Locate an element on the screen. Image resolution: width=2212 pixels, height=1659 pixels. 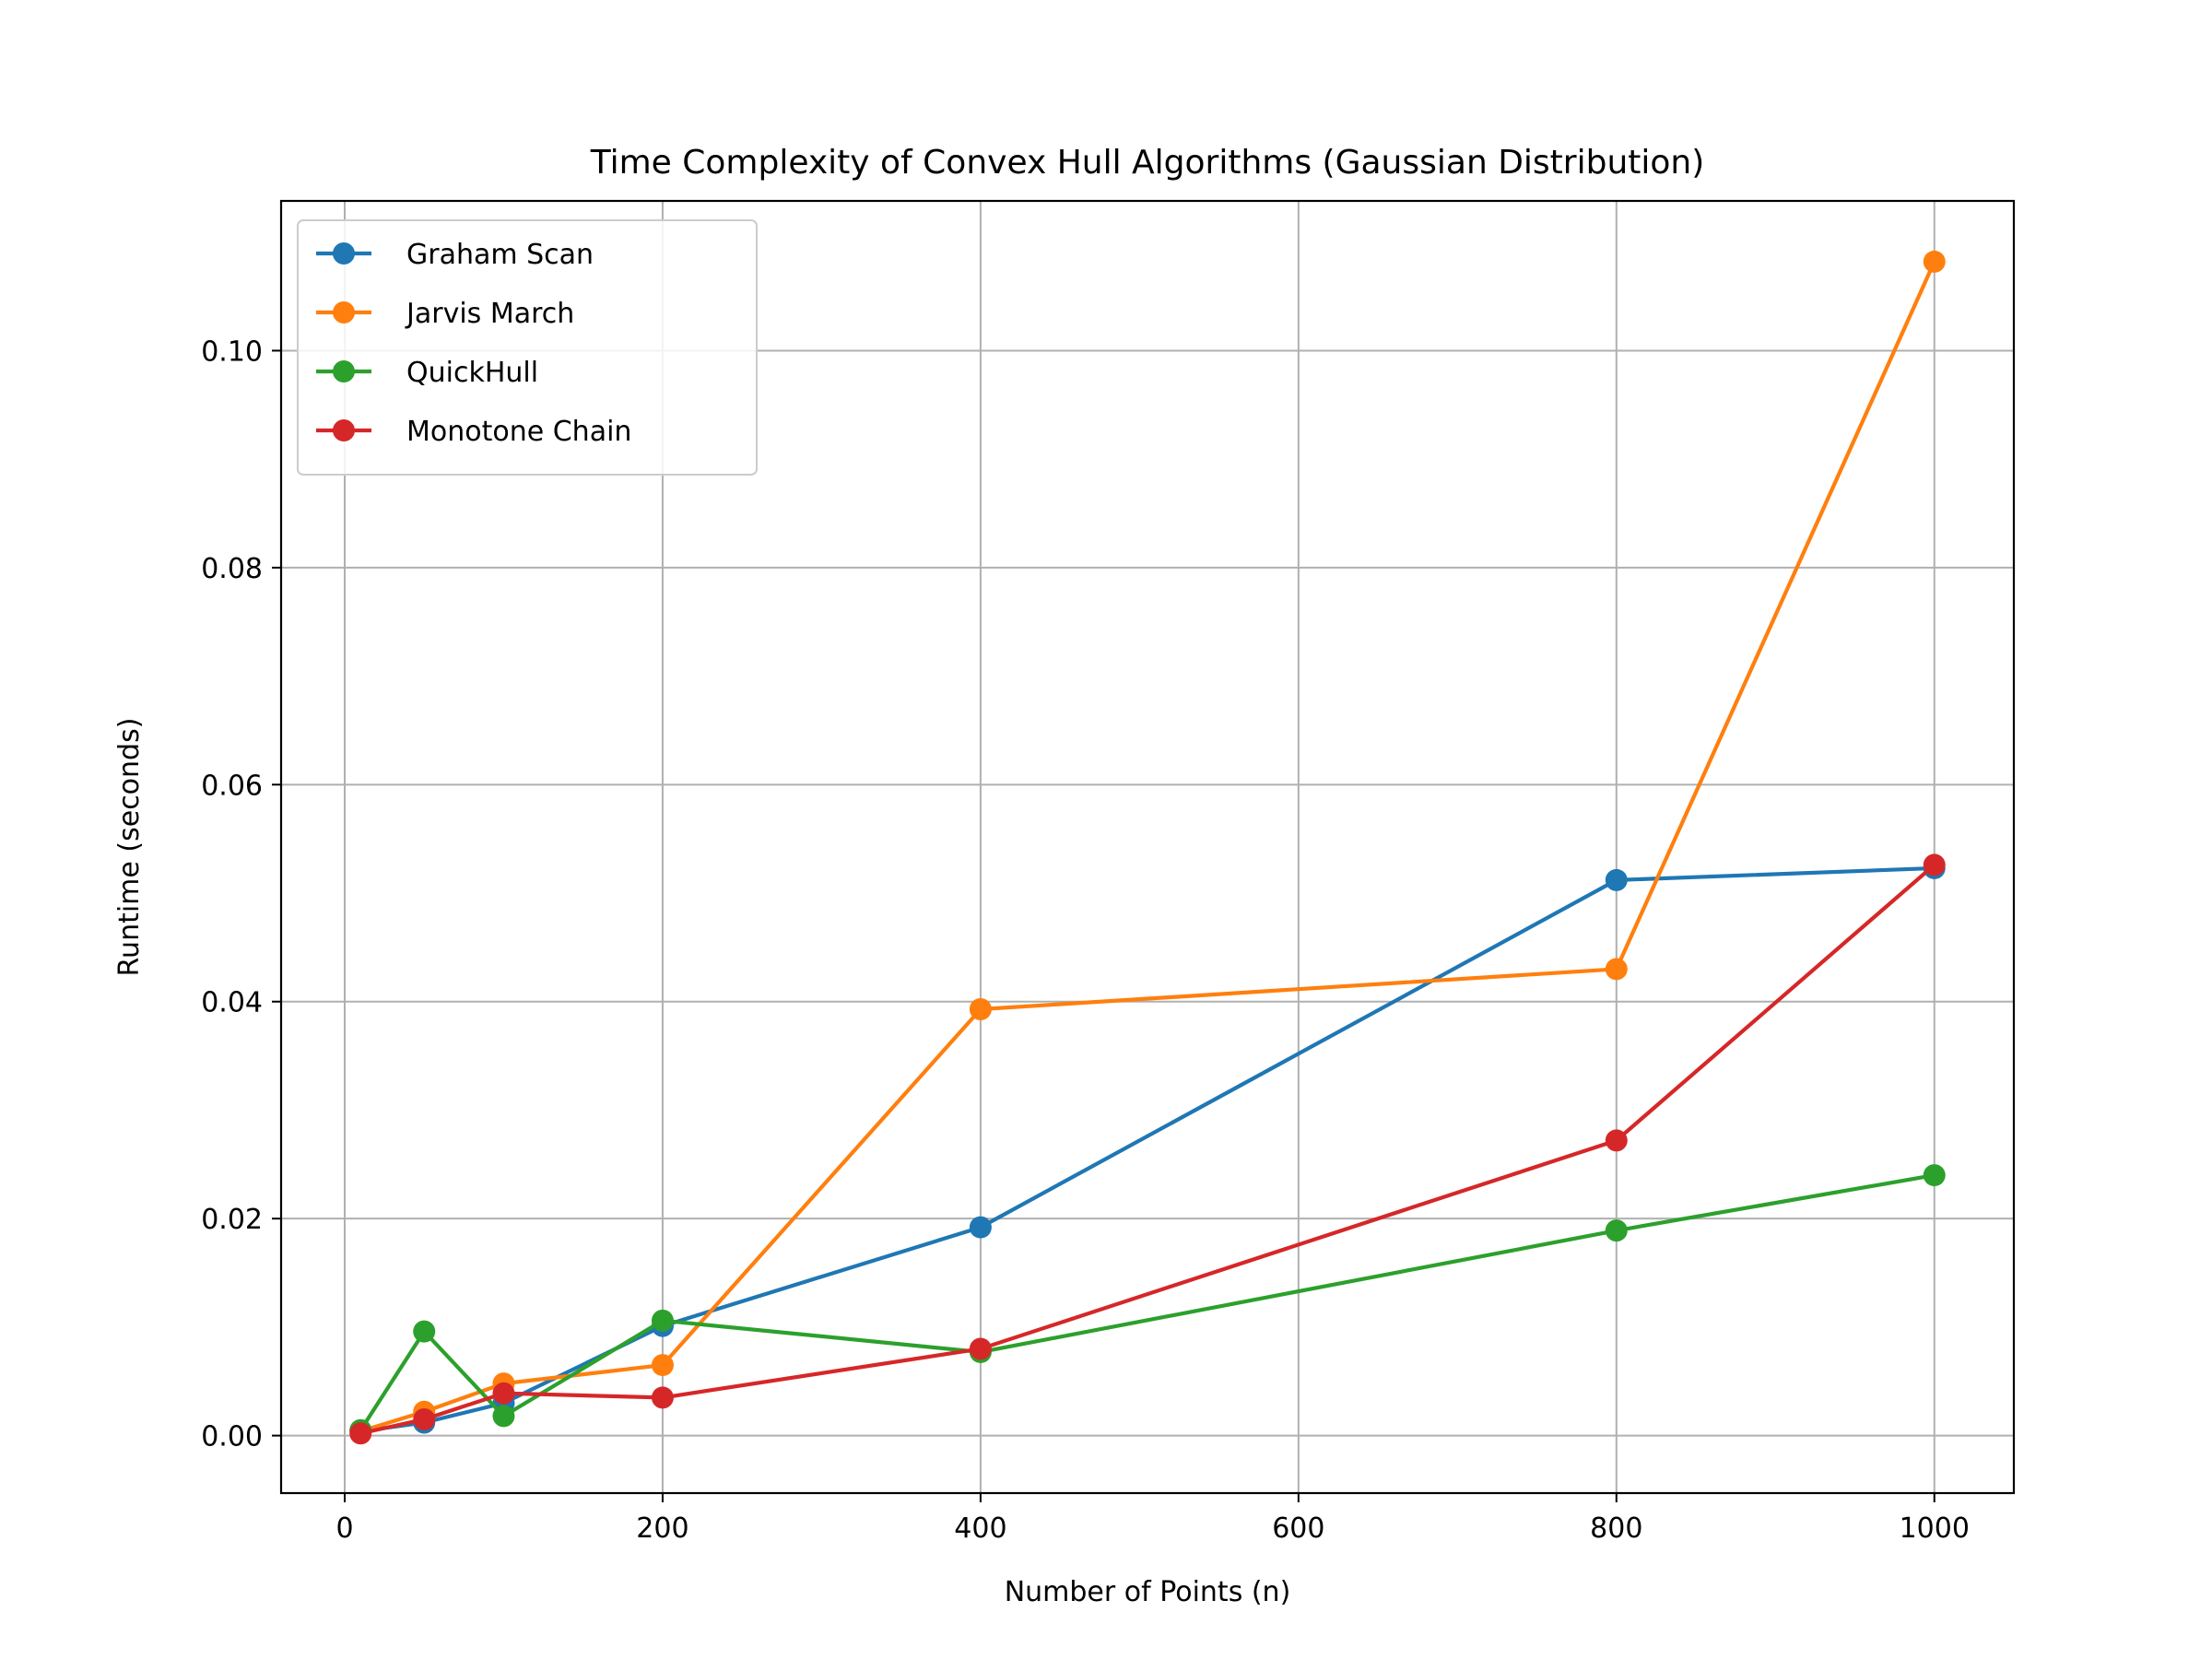
x-tick-label: 200 is located at coordinates (662, 1528).